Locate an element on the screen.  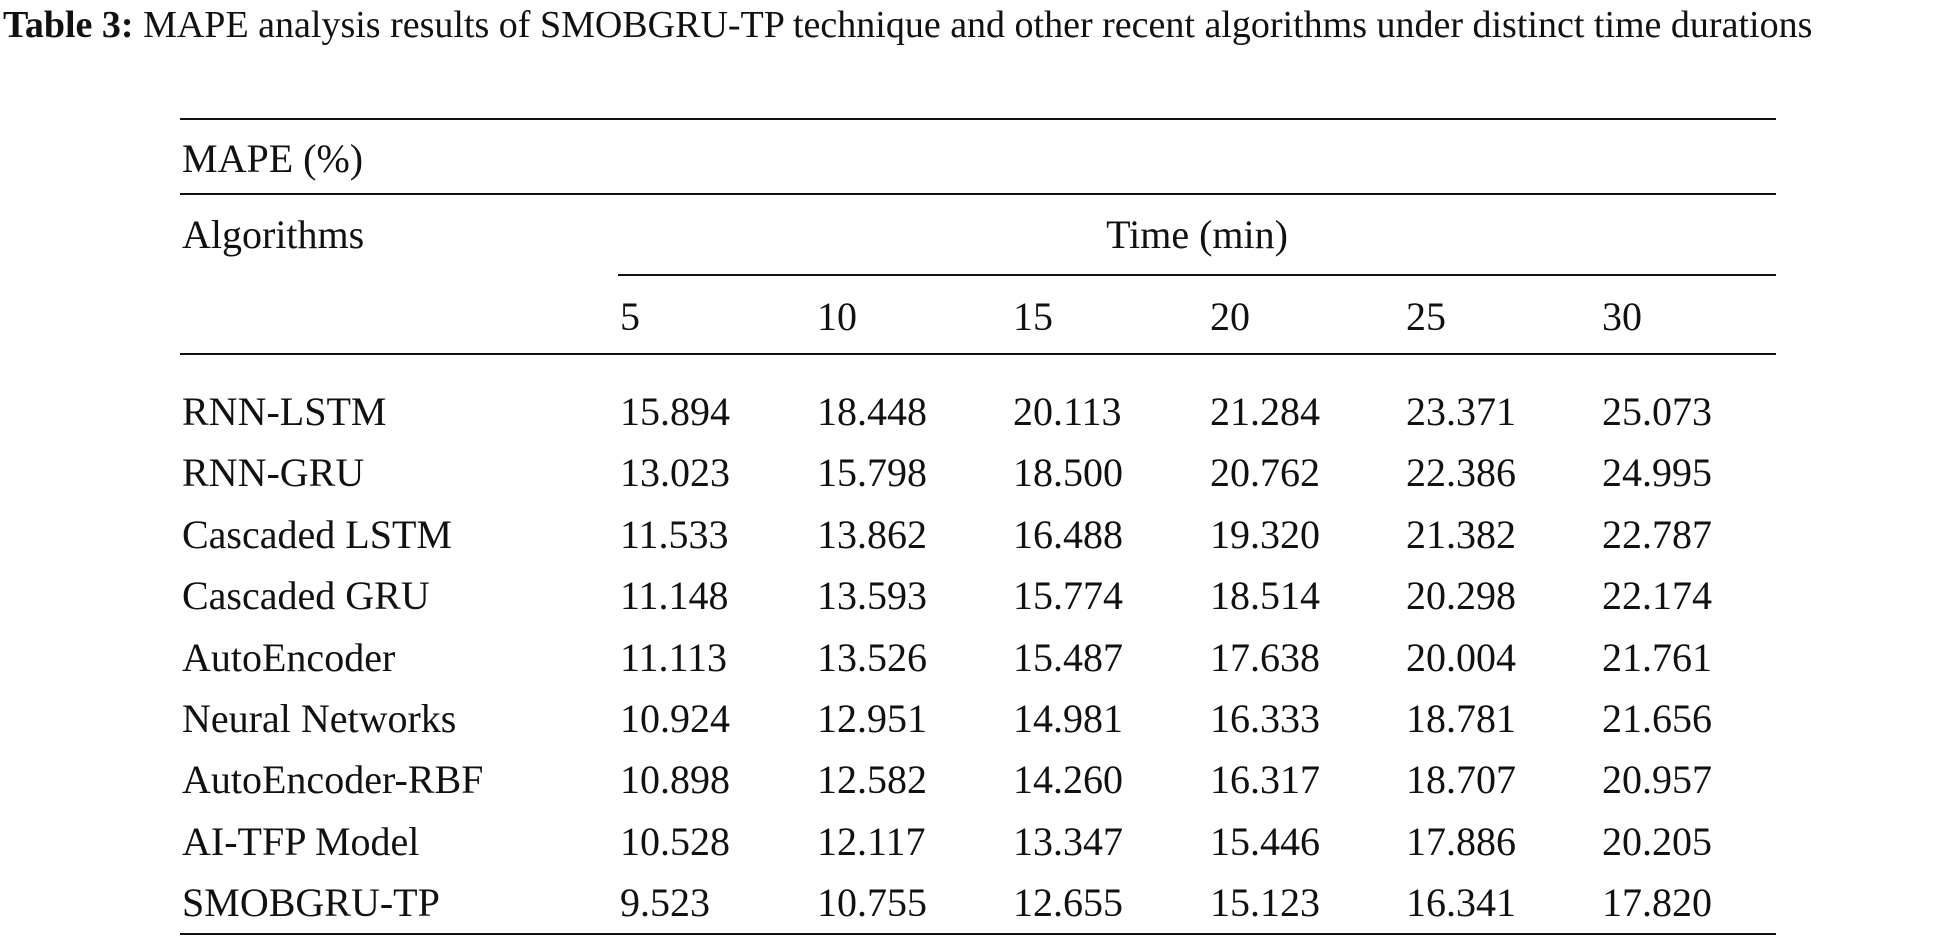
mape-value-cell: 20.762 is located at coordinates (1265, 472).